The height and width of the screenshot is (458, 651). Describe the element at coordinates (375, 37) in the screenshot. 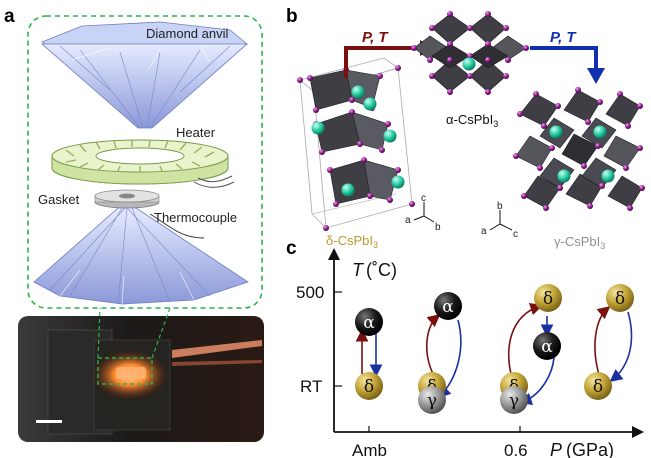

I see `arrow-left-label: P, T` at that location.